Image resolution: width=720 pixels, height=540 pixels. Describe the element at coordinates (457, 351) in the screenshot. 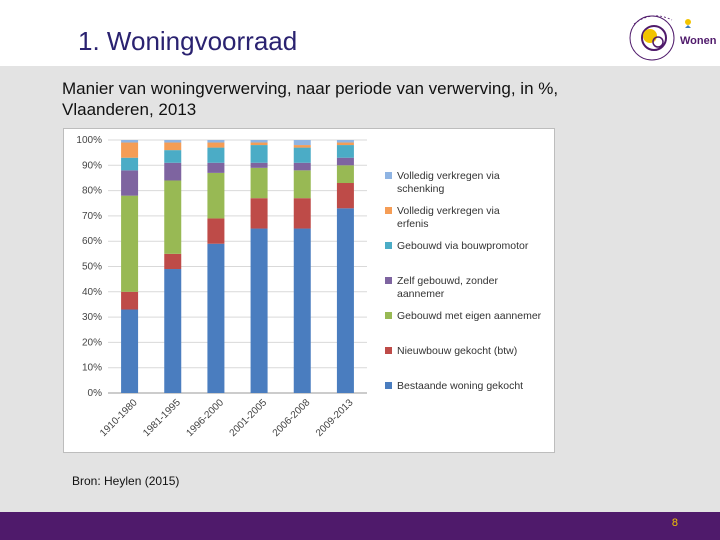

I see `legend-label: Nieuwbouw gekocht (btw)` at that location.